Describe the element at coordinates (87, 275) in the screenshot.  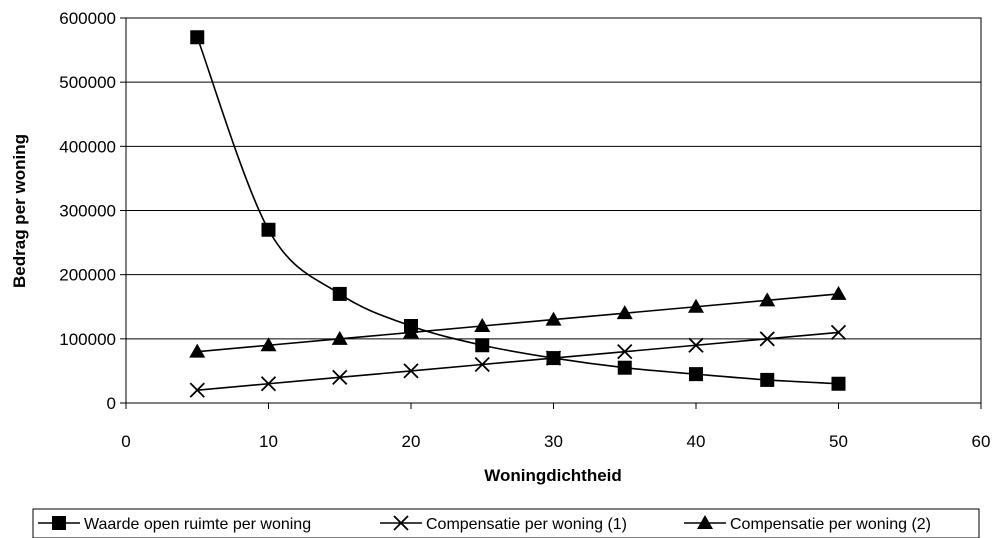
I see `y-tick-label-200000: 200000` at that location.